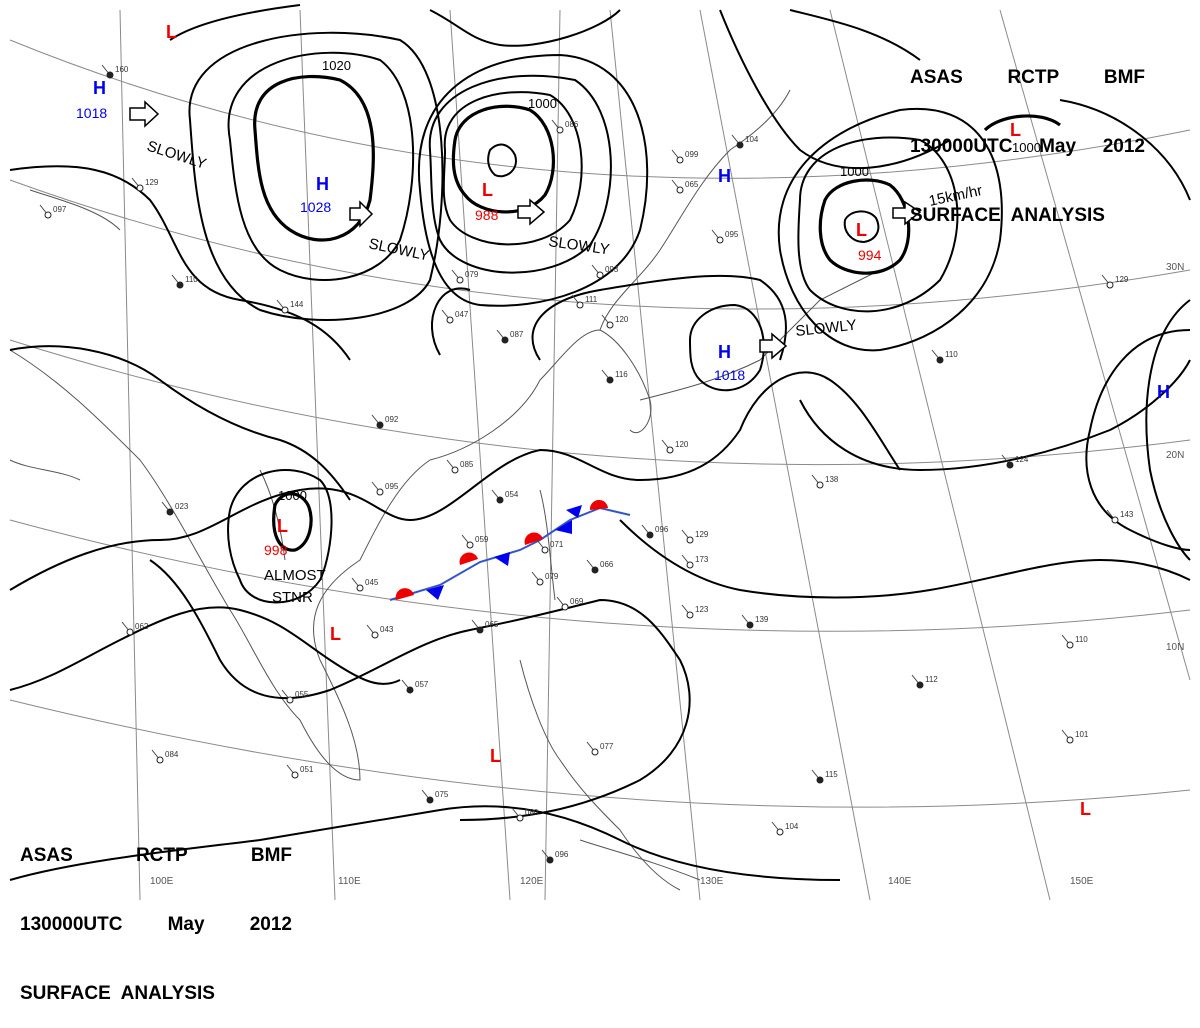 This screenshot has width=1200, height=1028. Describe the element at coordinates (435, 796) in the screenshot. I see `station-model: 075` at that location.